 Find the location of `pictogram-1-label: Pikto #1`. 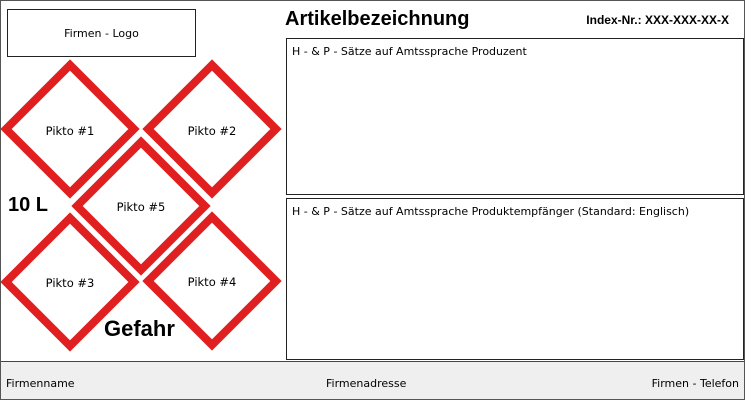

pictogram-1-label: Pikto #1 is located at coordinates (70, 131).